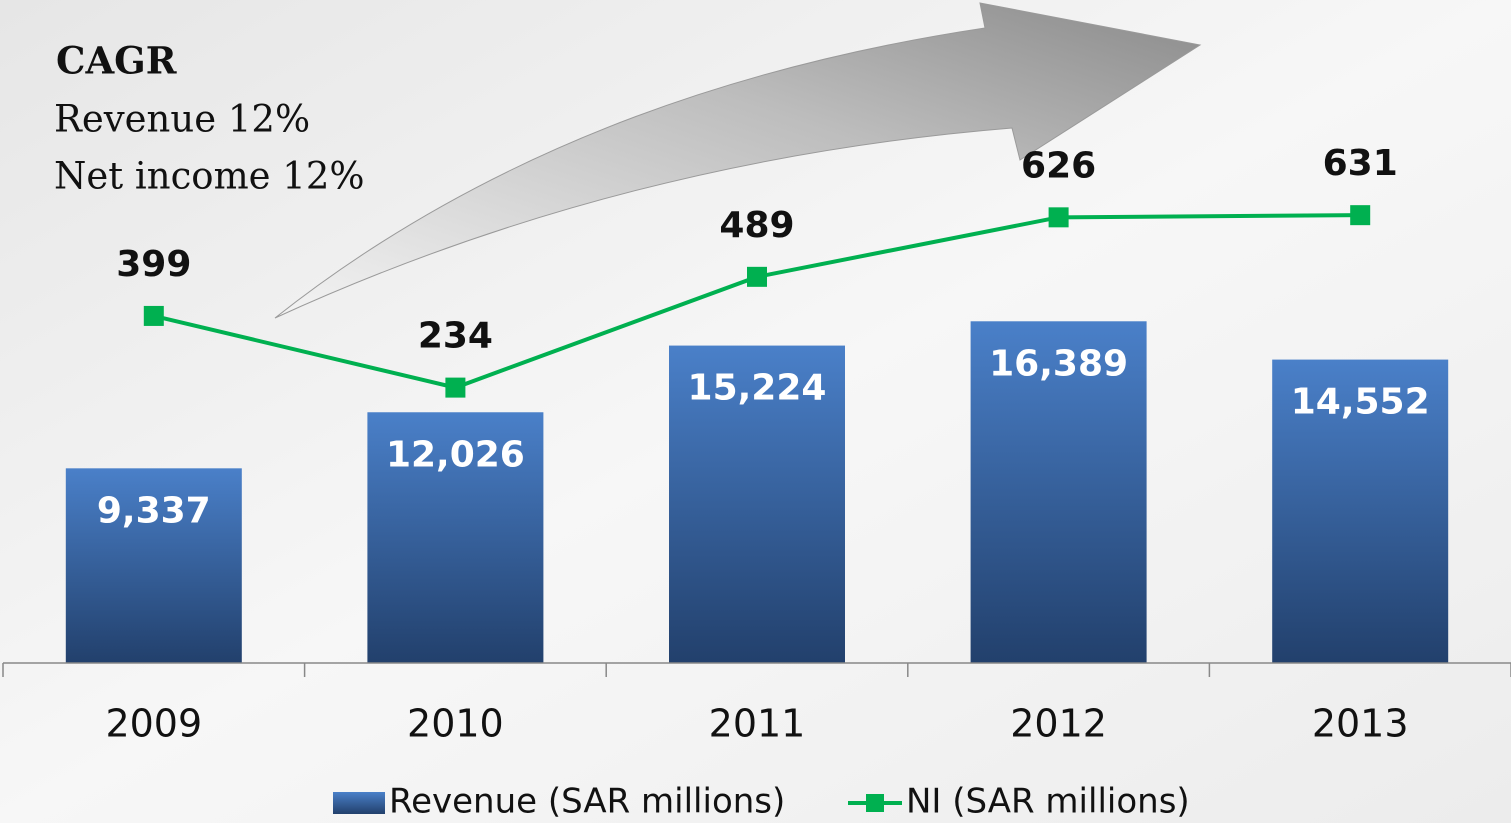 This screenshot has height=823, width=1511. Describe the element at coordinates (455, 336) in the screenshot. I see `line-value-label: 234` at that location.